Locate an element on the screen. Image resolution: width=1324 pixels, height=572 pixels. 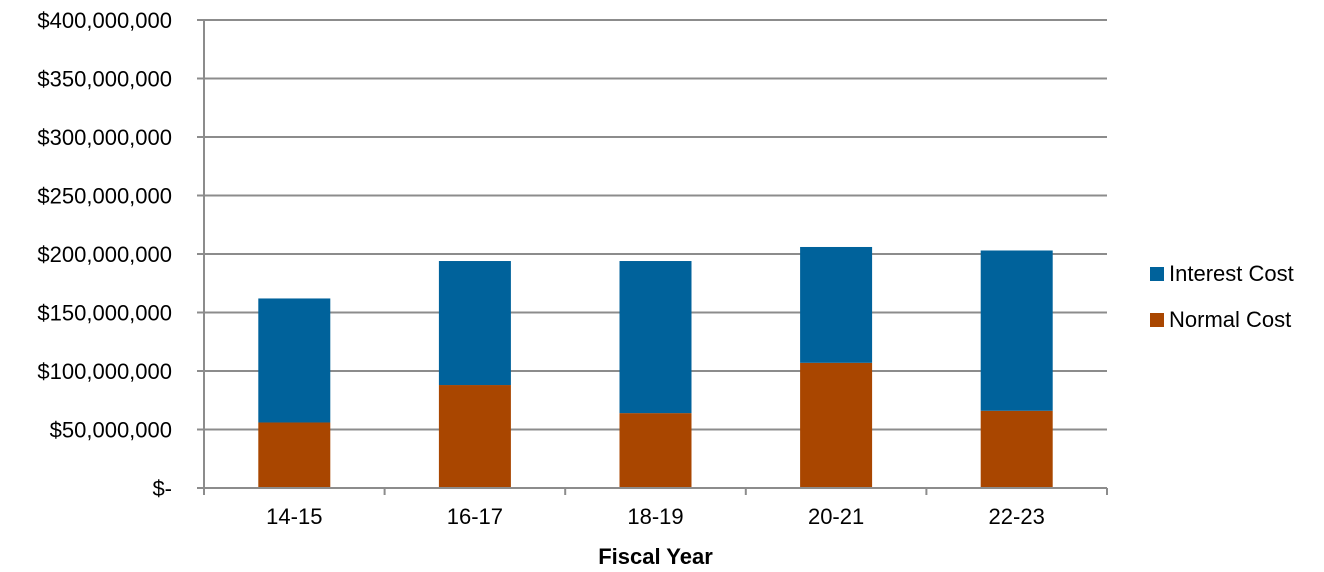
y-tick-label: $350,000,000 is located at coordinates (104, 79).